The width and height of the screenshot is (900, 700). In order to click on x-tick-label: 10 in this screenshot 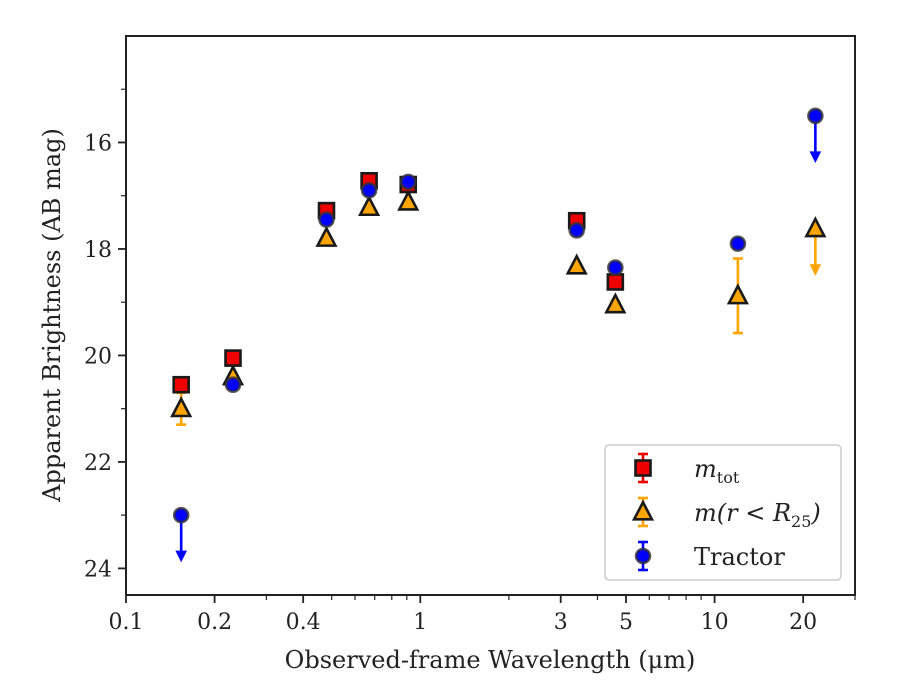, I will do `click(715, 622)`.